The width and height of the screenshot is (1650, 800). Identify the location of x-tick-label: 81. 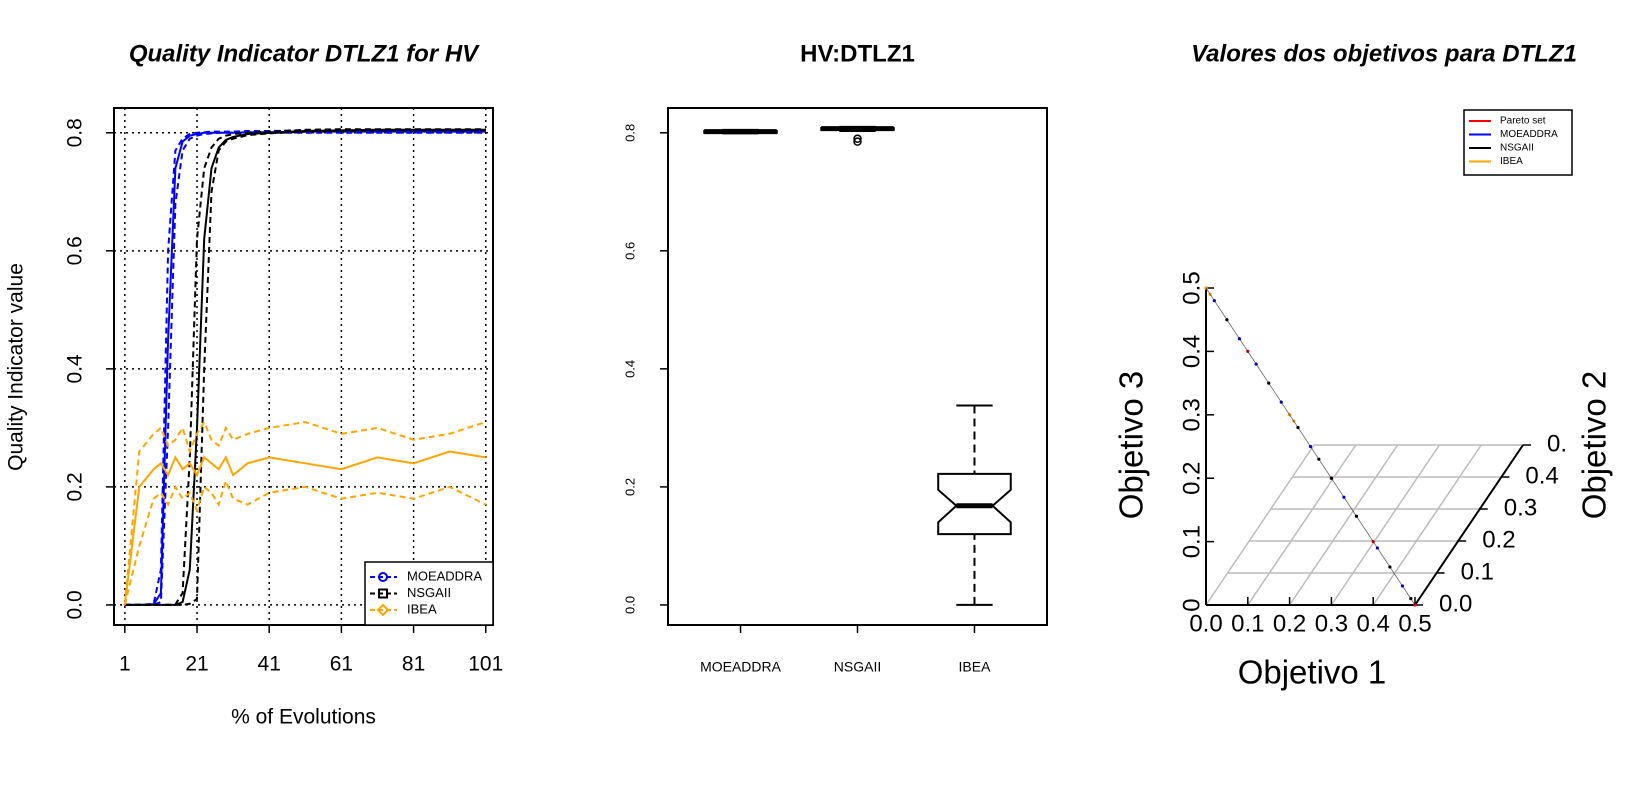
(413, 664).